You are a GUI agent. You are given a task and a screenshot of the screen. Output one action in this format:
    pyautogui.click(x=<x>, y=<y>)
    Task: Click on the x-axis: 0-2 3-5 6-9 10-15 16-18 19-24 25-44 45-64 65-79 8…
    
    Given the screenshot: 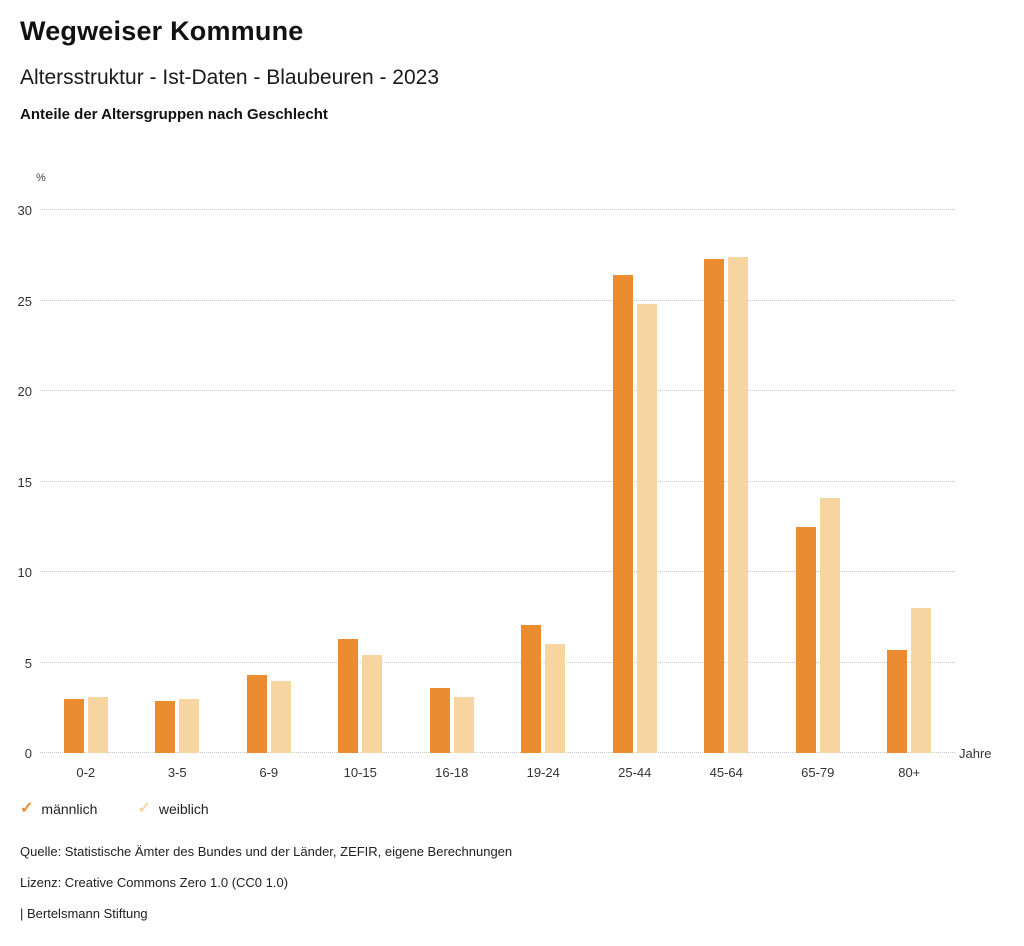 What is the action you would take?
    pyautogui.click(x=497, y=772)
    